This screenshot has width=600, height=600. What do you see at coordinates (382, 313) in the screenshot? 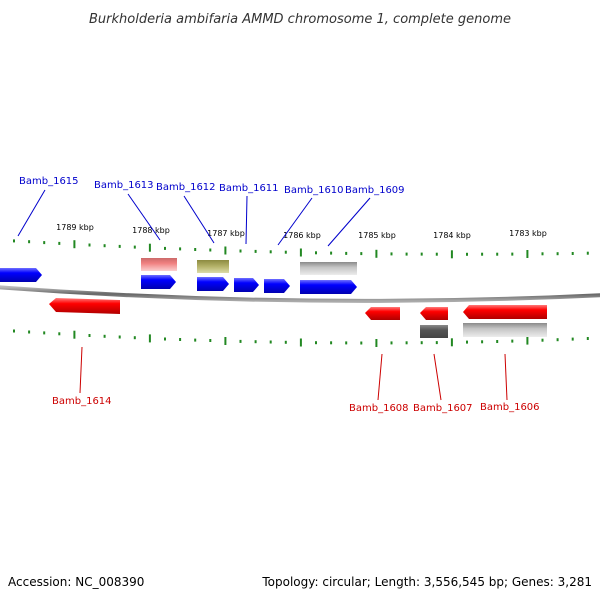
I see `gene-bamb-1608-arrow` at bounding box center [382, 313].